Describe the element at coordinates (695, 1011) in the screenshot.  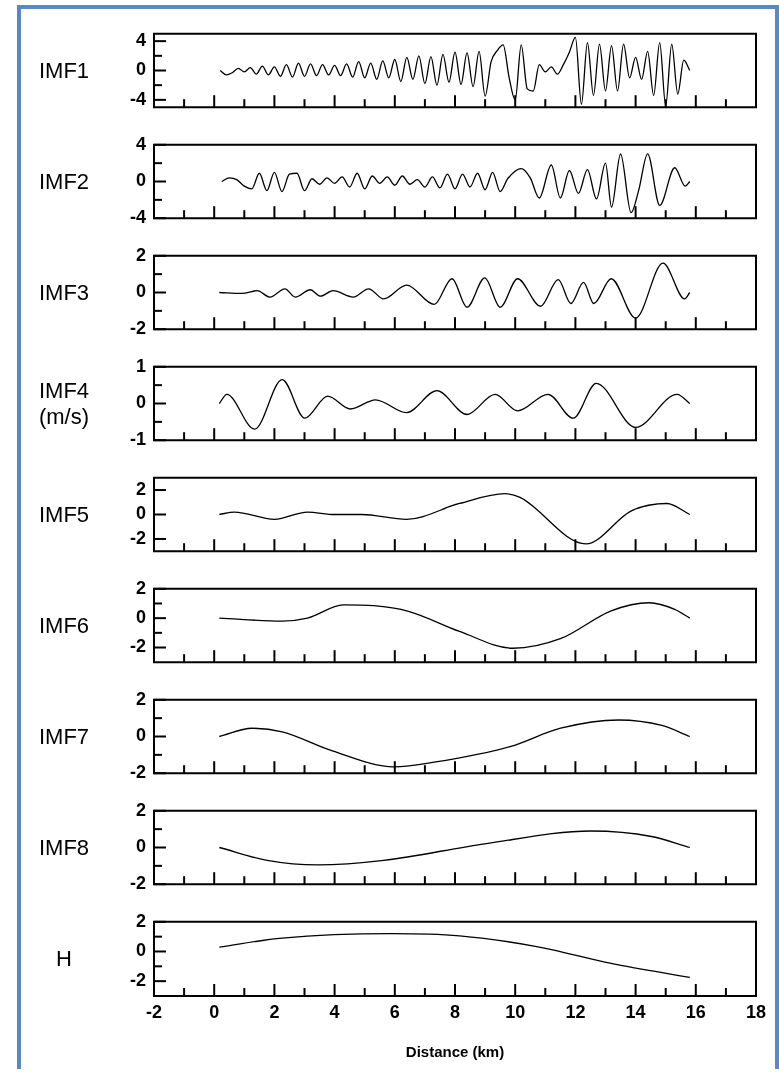
I see `x-tick-label: 16` at that location.